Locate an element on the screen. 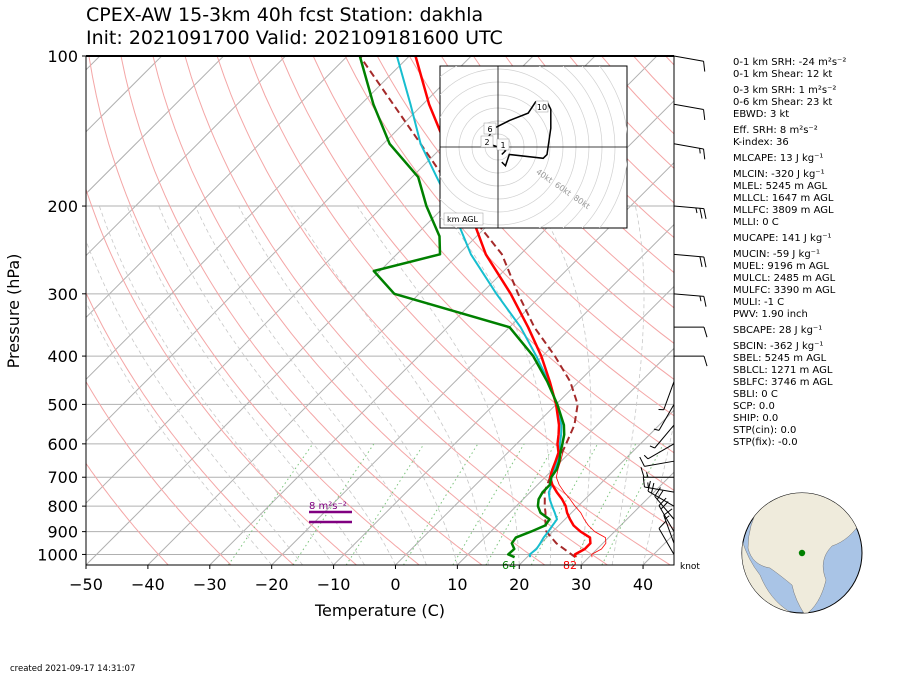 This screenshot has height=675, width=906. srh-label: 8 m²s⁻² is located at coordinates (328, 506).